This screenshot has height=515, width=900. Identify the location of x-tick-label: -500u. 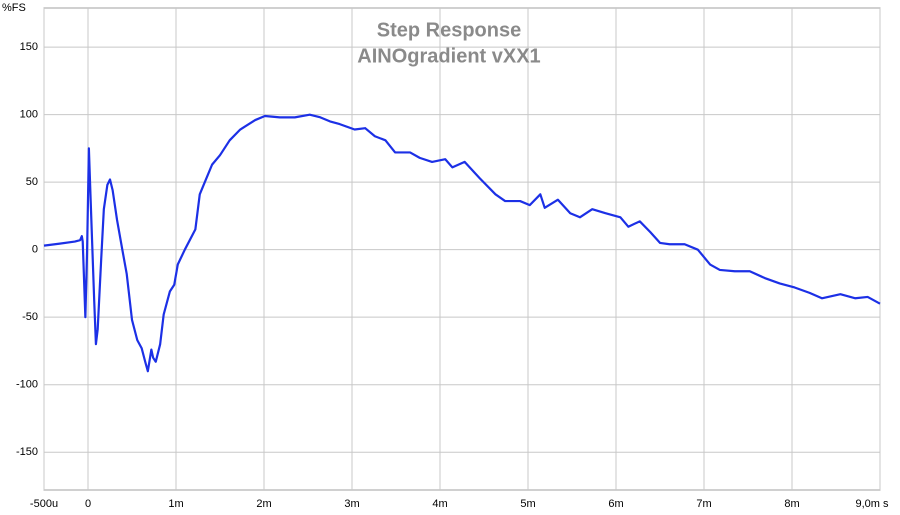
(44, 504).